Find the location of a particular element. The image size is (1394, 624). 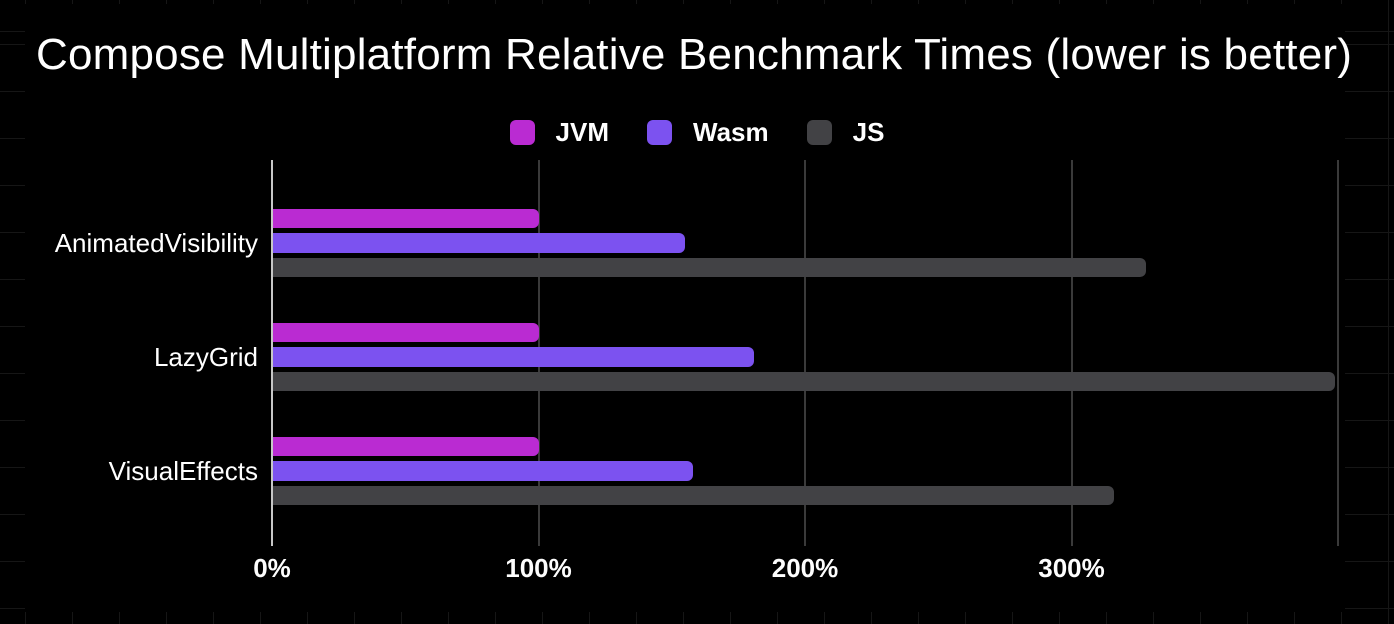

x-tick-label-100: 100% is located at coordinates (538, 568).